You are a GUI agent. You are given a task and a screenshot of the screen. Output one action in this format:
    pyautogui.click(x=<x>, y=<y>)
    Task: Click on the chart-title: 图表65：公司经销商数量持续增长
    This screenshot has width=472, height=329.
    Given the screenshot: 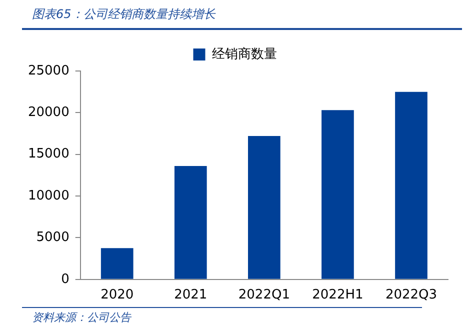 What is the action you would take?
    pyautogui.click(x=124, y=14)
    